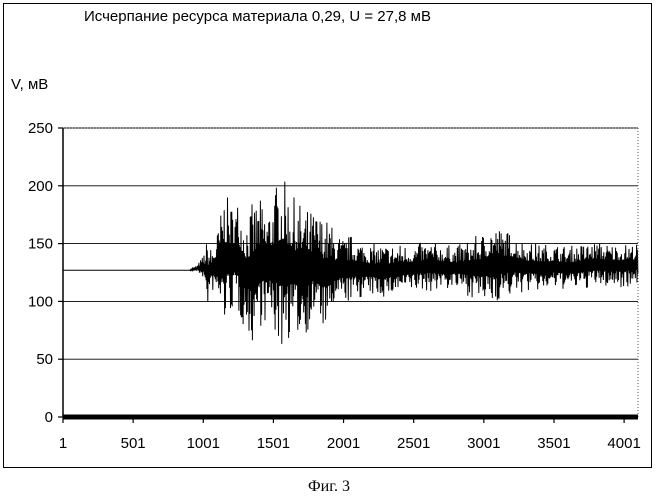  Describe the element at coordinates (343, 443) in the screenshot. I see `x-tick-label-2001: 2001` at that location.